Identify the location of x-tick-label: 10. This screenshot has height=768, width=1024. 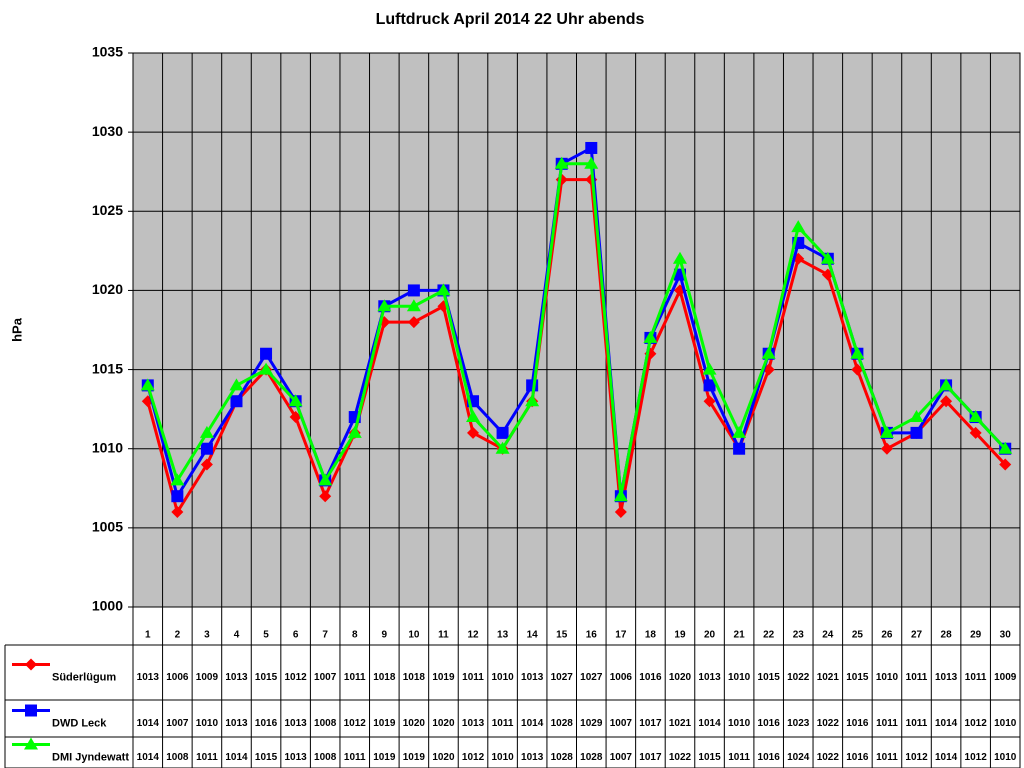
(414, 635).